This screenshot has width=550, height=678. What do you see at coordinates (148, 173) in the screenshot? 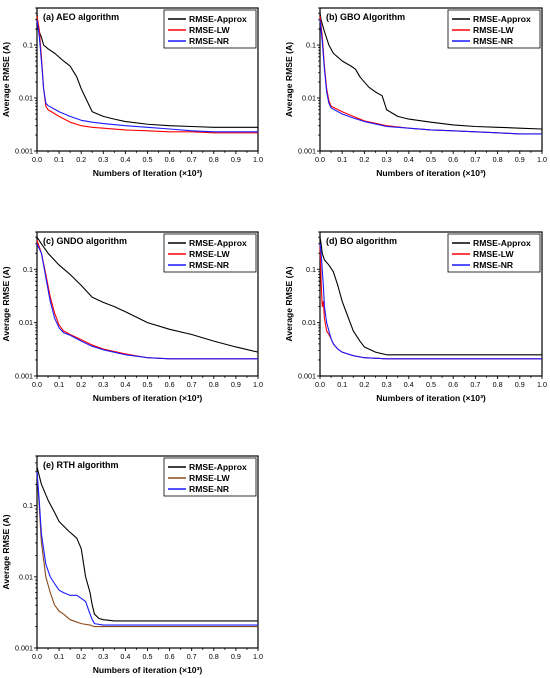
I see `x-axis-label: Numbers of Iteration (×10³)` at bounding box center [148, 173].